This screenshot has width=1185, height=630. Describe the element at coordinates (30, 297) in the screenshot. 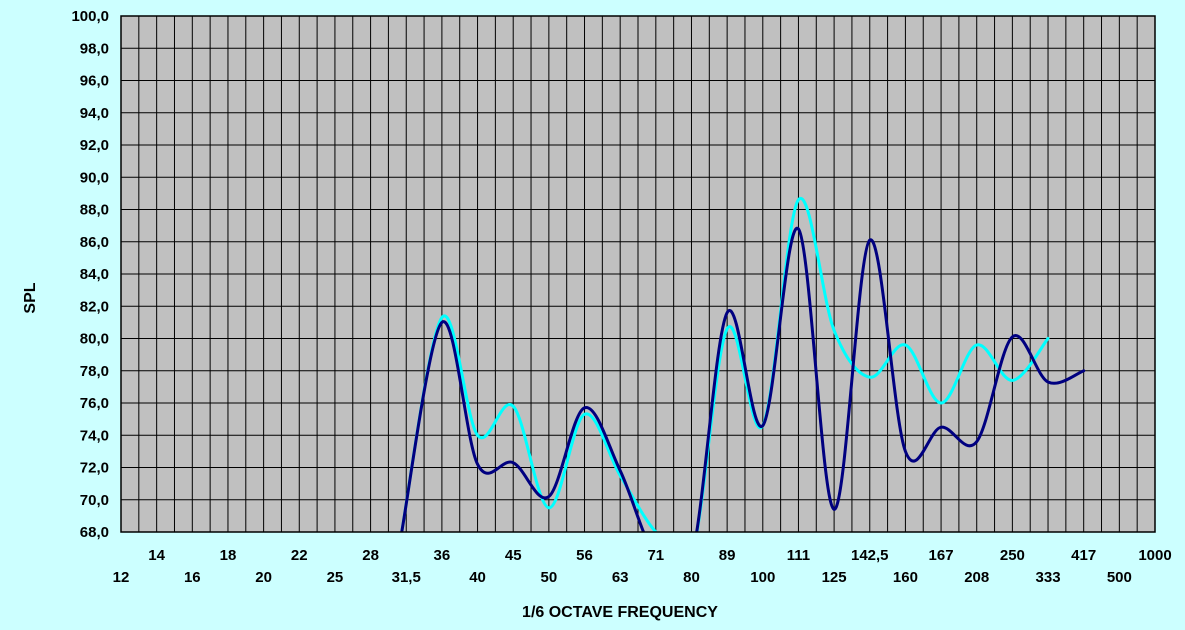

I see `y-axis-title: SPL` at that location.